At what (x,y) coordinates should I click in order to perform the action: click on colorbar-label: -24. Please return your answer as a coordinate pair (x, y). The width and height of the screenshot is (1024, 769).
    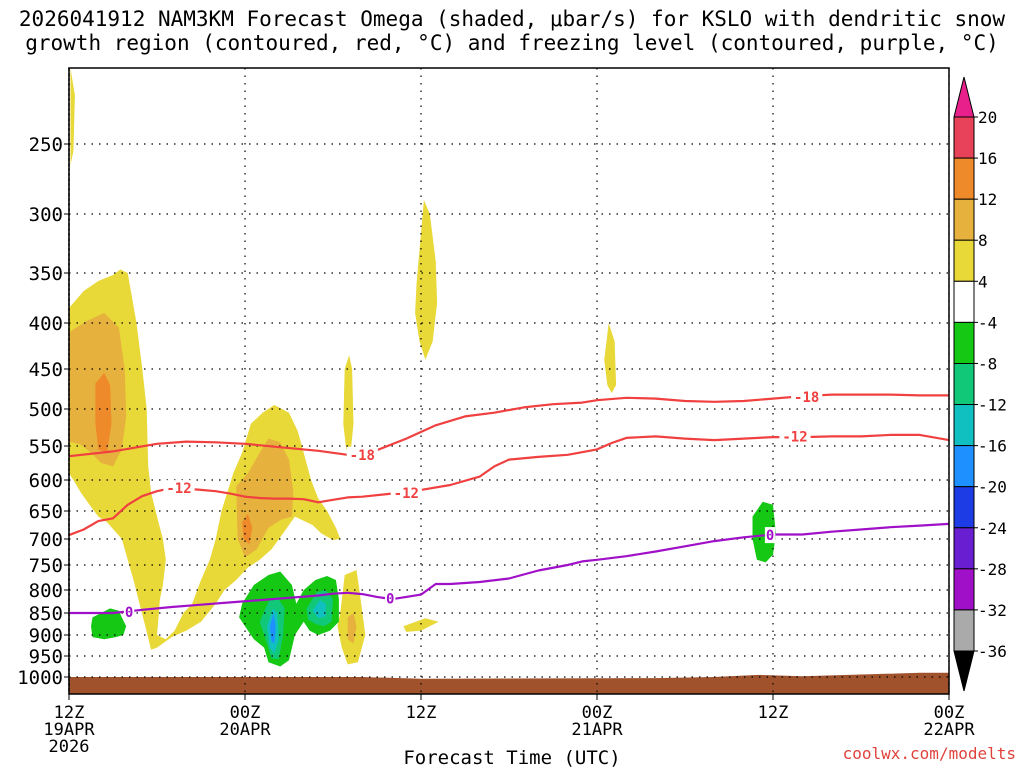
    Looking at the image, I should click on (992, 528).